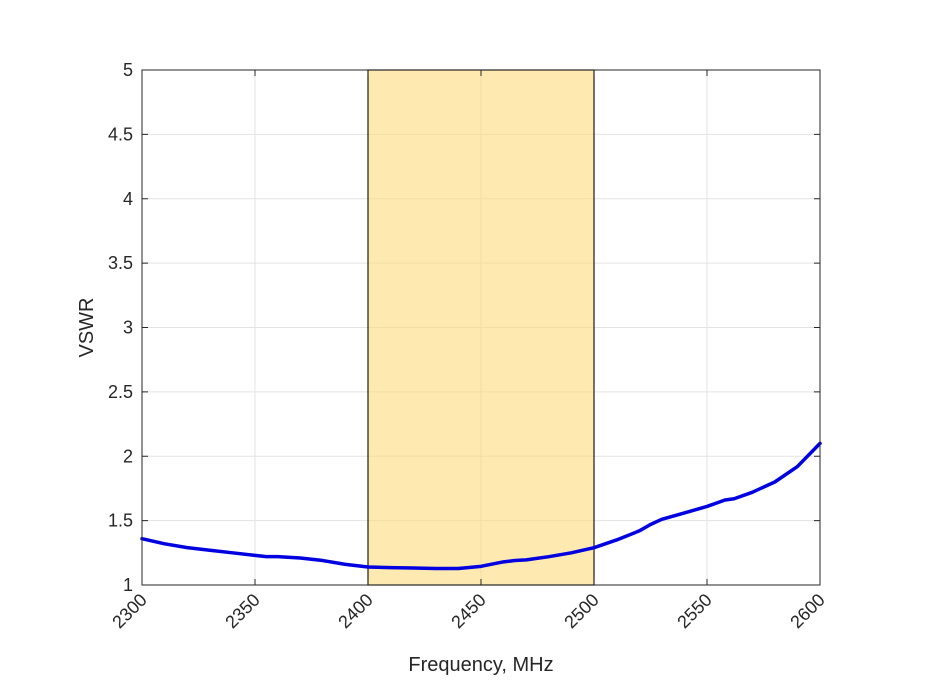 The image size is (933, 700). What do you see at coordinates (128, 456) in the screenshot?
I see `y-tick-label: 2` at bounding box center [128, 456].